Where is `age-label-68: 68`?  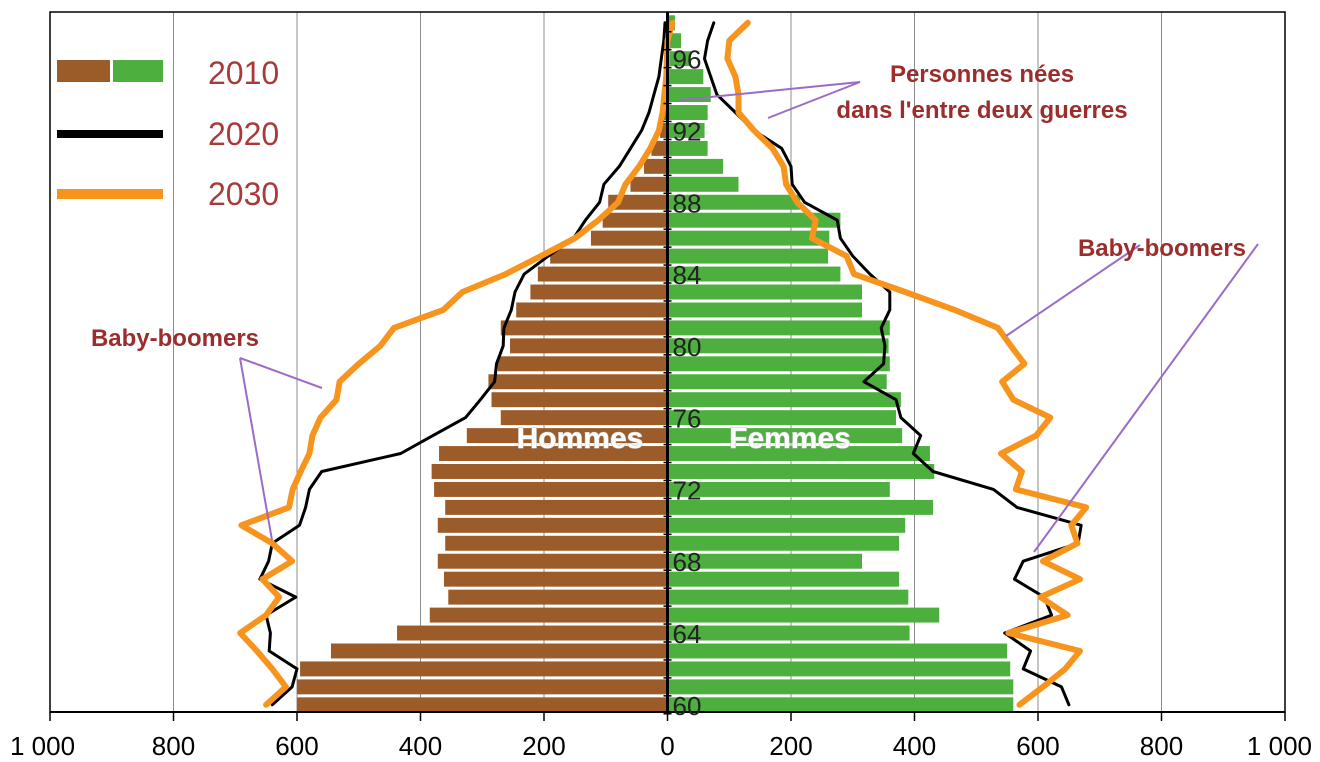 age-label-68: 68 is located at coordinates (687, 562).